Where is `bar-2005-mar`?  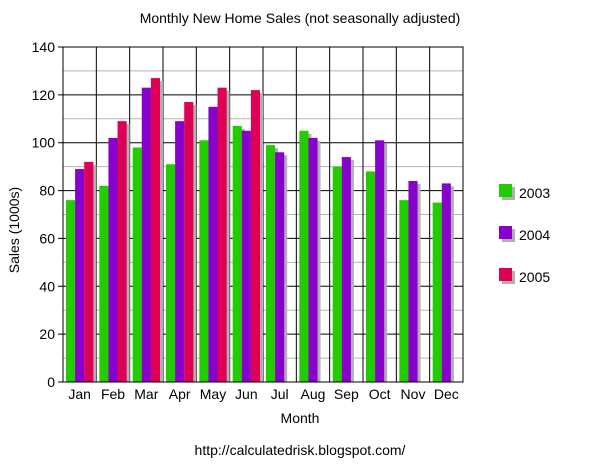 bar-2005-mar is located at coordinates (155, 230).